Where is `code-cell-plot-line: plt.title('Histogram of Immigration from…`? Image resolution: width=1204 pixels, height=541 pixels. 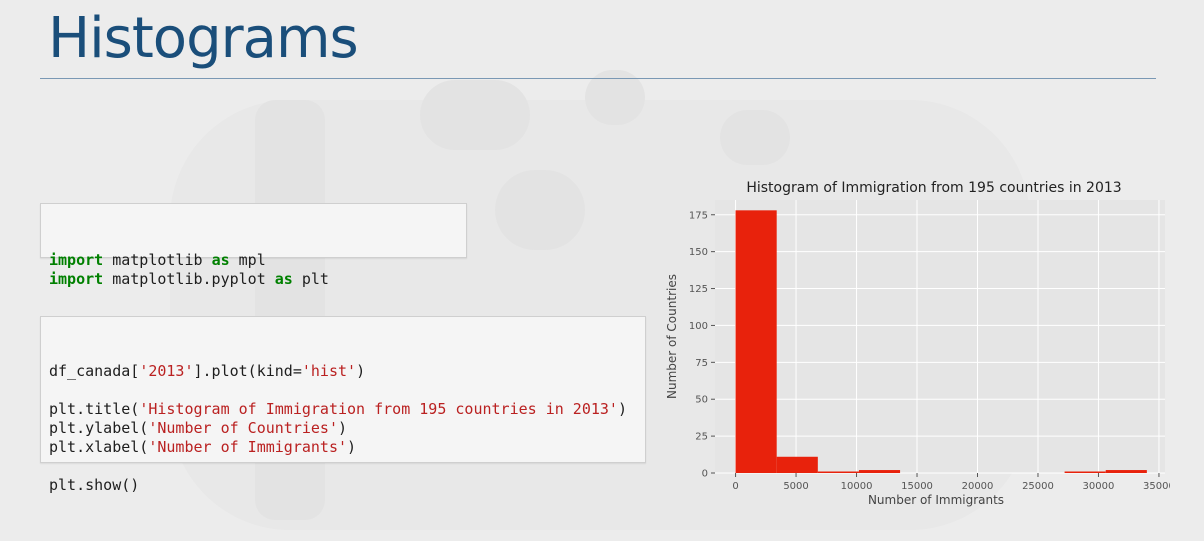 code-cell-plot-line: plt.title('Histogram of Immigration from… is located at coordinates (343, 409).